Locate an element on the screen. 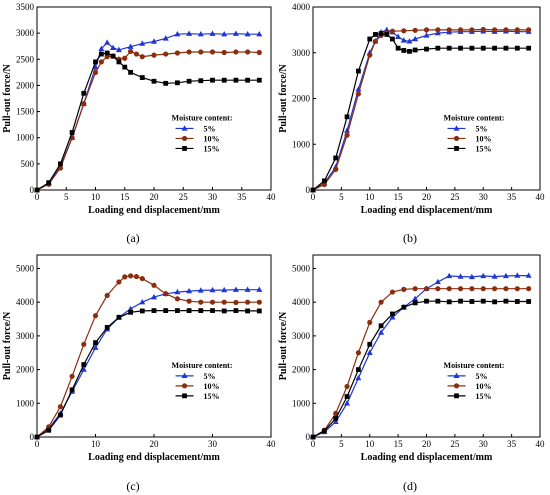 The image size is (550, 495). series-5% is located at coordinates (421, 109).